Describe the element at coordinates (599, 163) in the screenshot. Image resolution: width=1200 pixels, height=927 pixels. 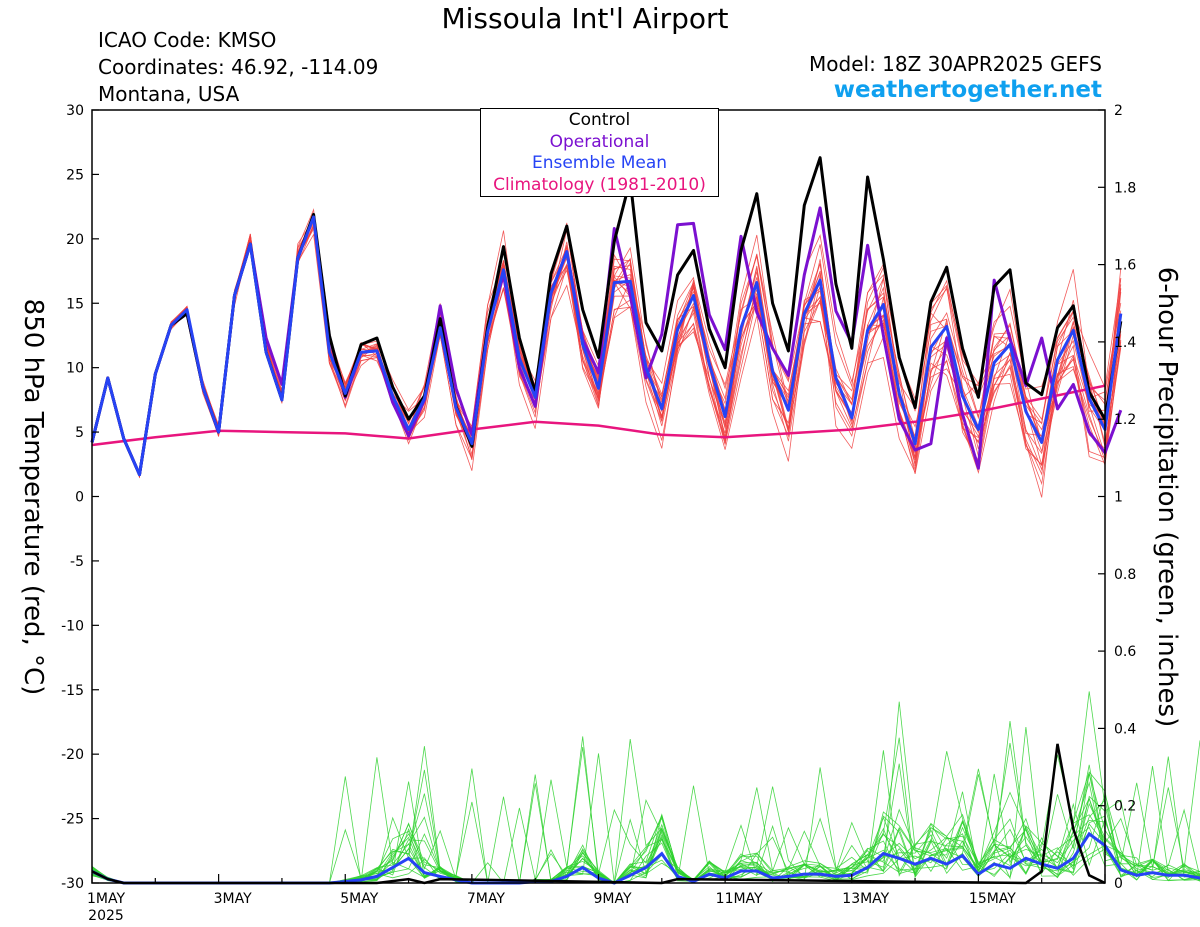
I see `legend-ensemble-mean: Ensemble Mean` at that location.